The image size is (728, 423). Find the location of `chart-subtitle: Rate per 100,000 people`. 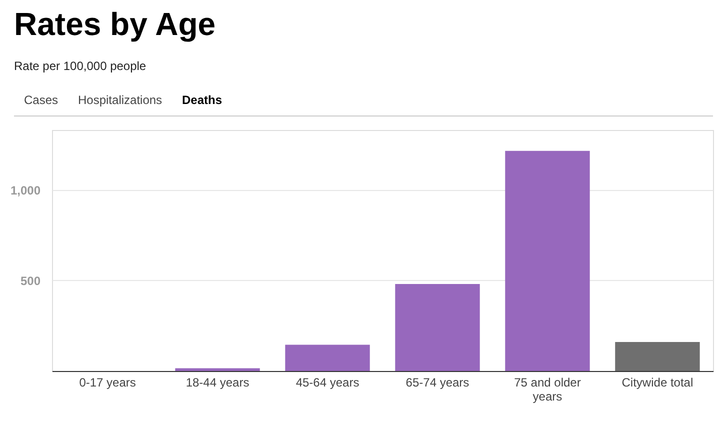

chart-subtitle: Rate per 100,000 people is located at coordinates (80, 66).